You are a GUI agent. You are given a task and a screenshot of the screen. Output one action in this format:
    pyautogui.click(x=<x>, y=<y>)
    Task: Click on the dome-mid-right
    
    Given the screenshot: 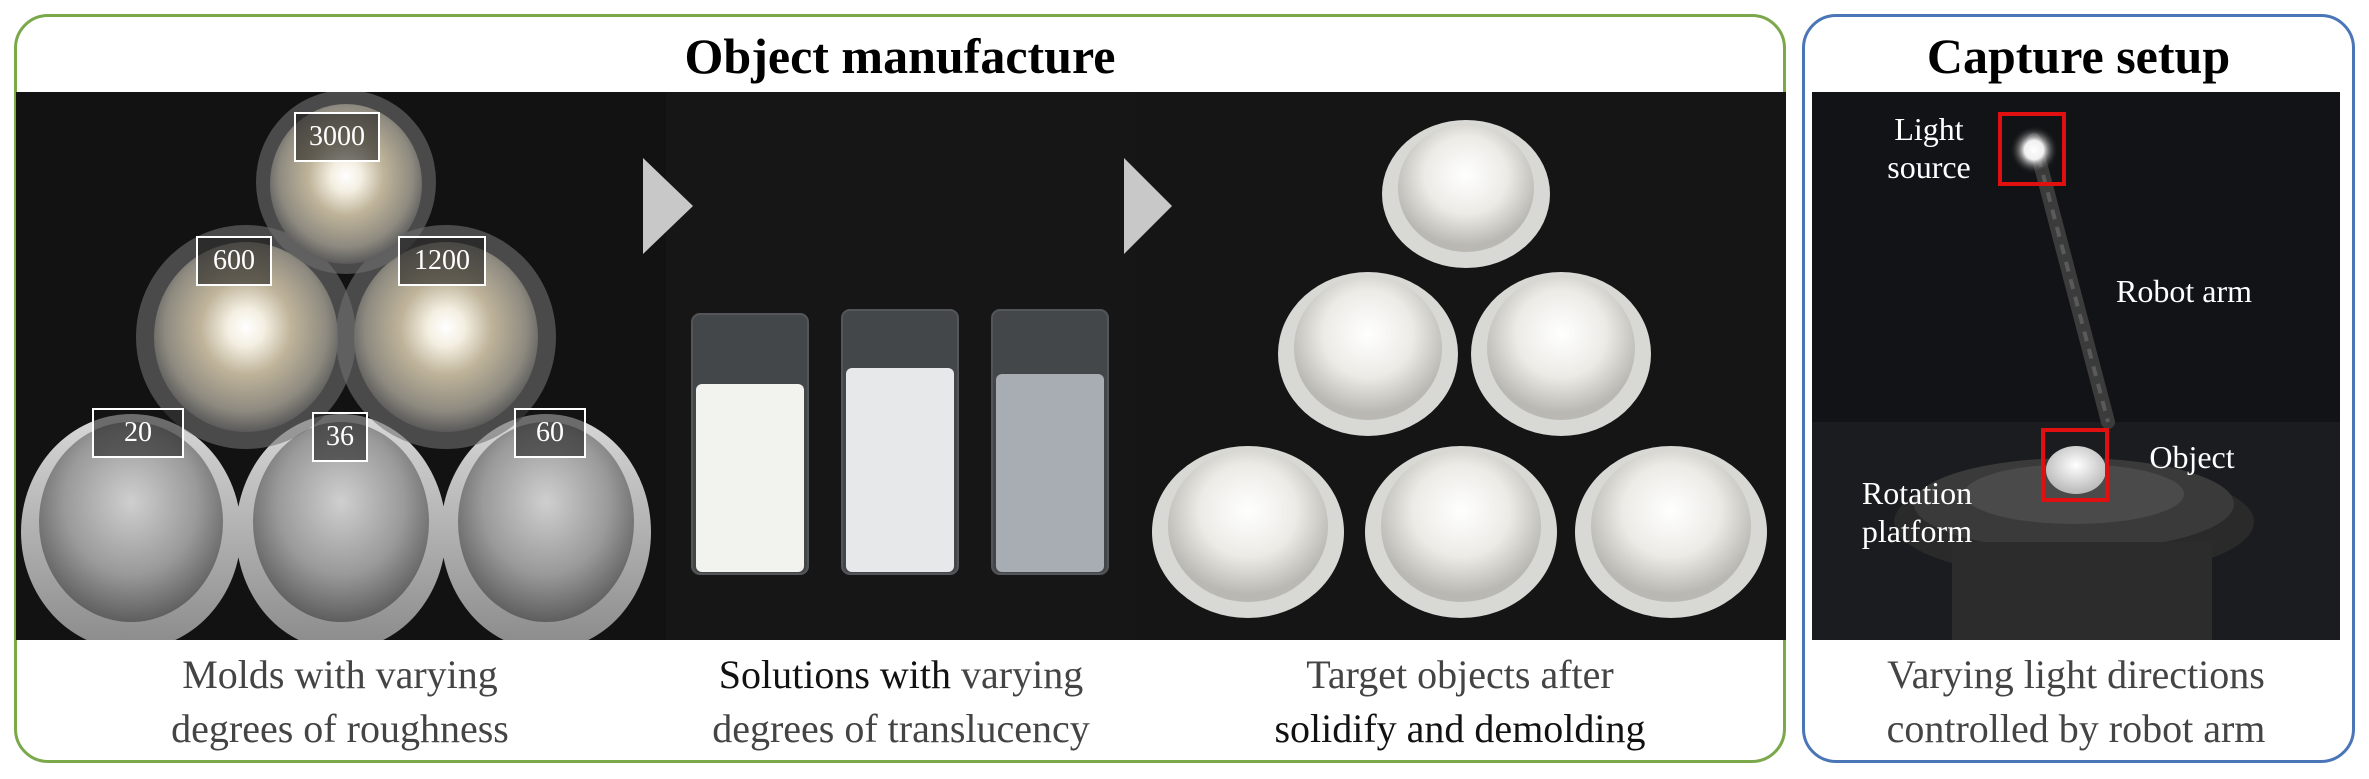 What is the action you would take?
    pyautogui.click(x=1561, y=354)
    